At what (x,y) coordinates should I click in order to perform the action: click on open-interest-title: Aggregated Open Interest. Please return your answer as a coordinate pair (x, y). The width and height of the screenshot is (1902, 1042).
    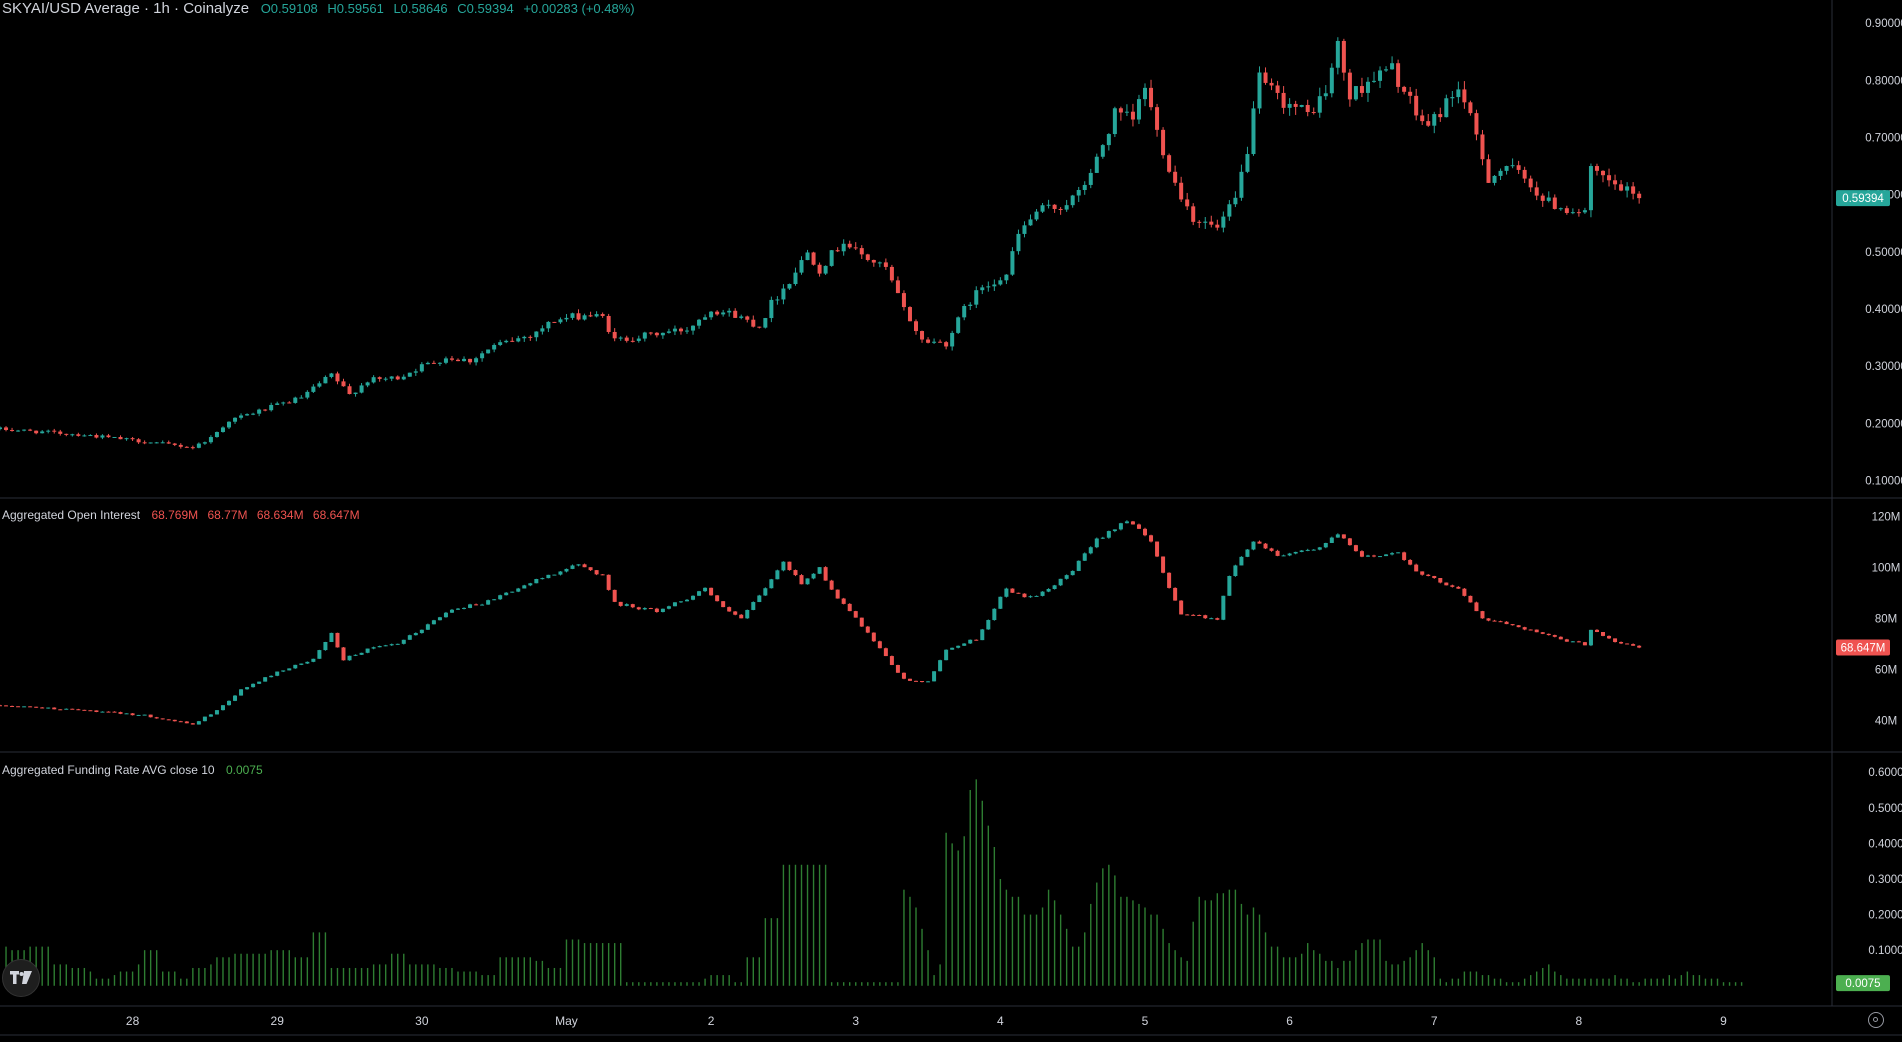
    Looking at the image, I should click on (71, 515).